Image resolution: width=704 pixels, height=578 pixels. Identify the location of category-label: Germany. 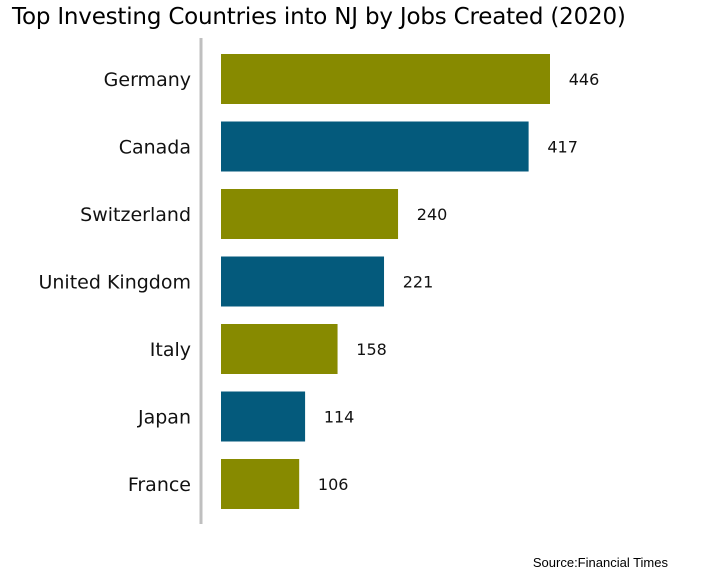
(147, 80).